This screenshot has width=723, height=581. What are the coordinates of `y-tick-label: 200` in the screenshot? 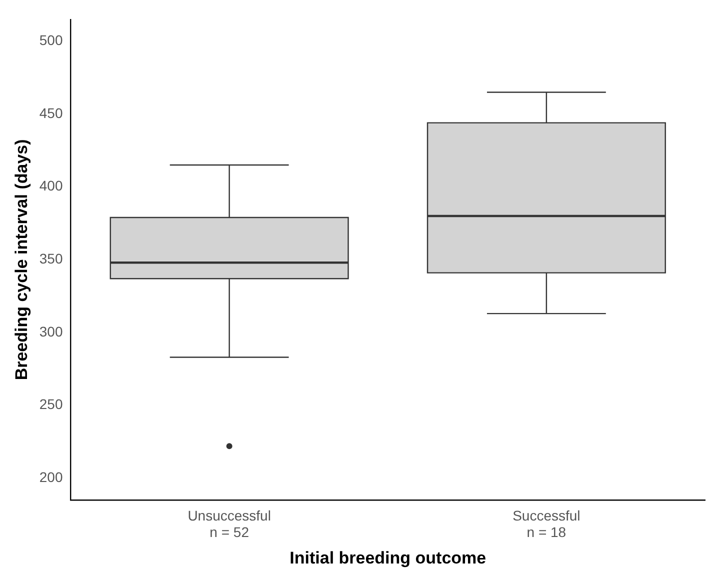 It's located at (51, 477).